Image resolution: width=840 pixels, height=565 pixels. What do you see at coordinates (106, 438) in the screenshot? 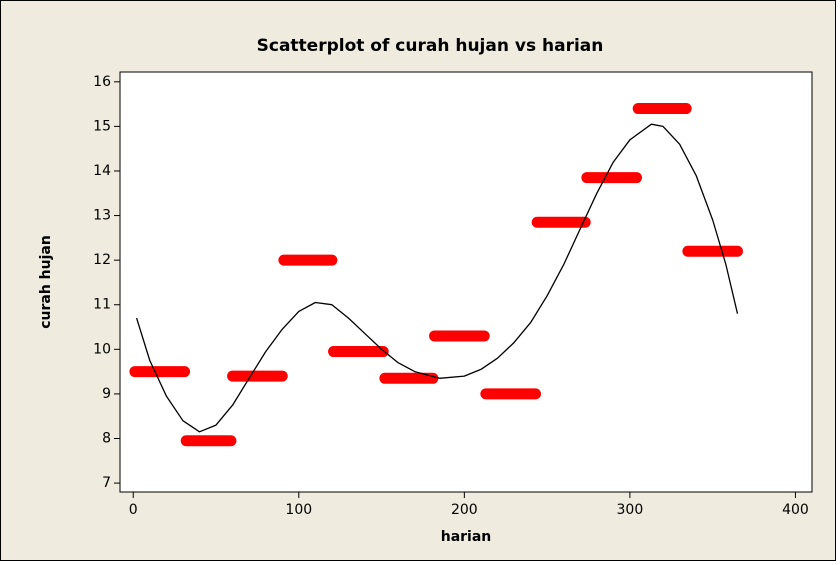
I see `y-tick-label: 8` at bounding box center [106, 438].